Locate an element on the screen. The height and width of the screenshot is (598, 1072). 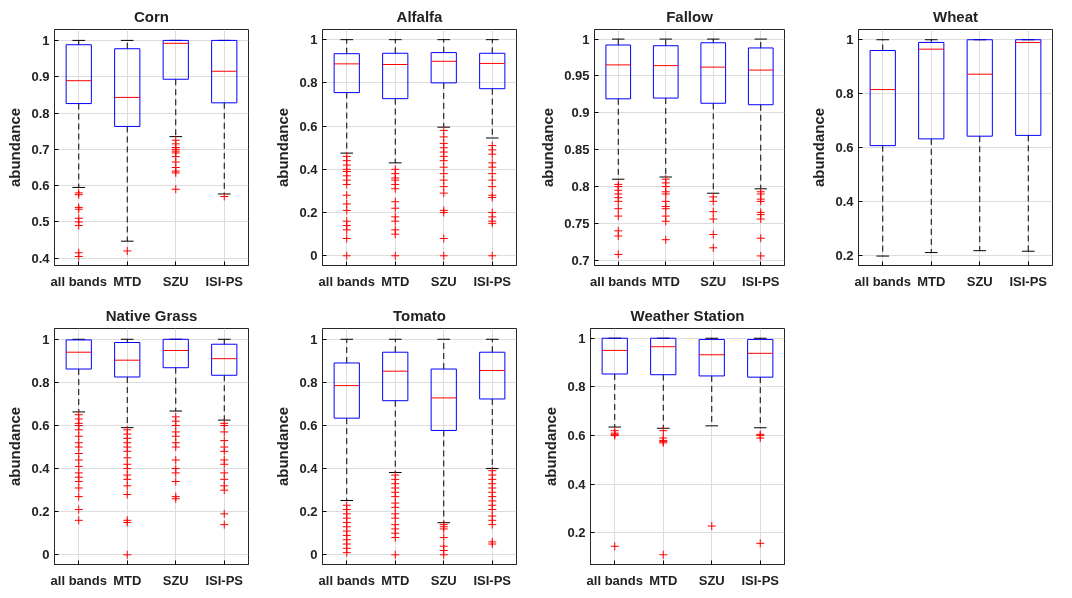
y-tick-label: 0.75 is located at coordinates (577, 223).